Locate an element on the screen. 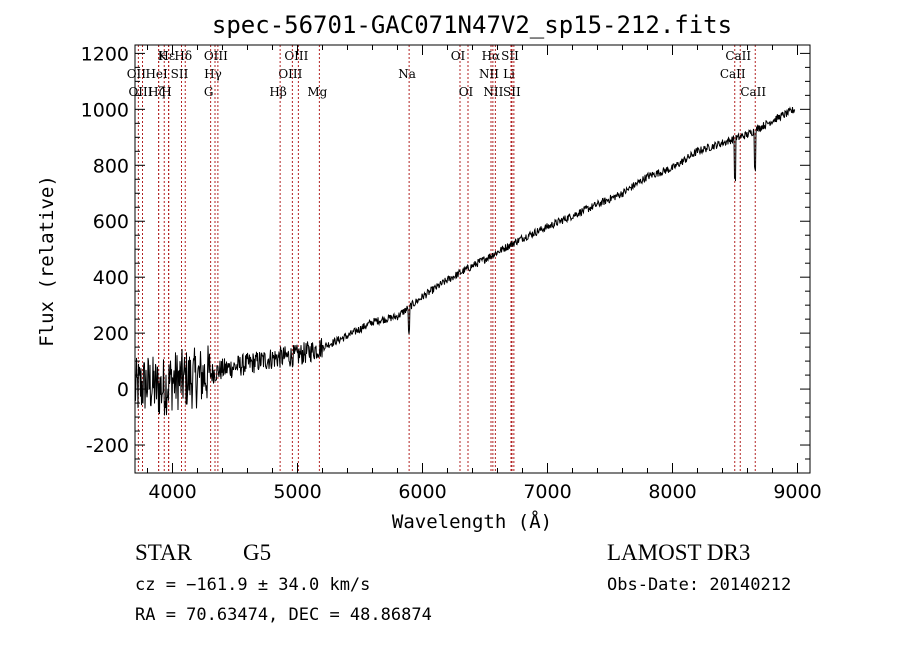 This screenshot has width=900, height=649. spectral-line-label: H is located at coordinates (166, 92).